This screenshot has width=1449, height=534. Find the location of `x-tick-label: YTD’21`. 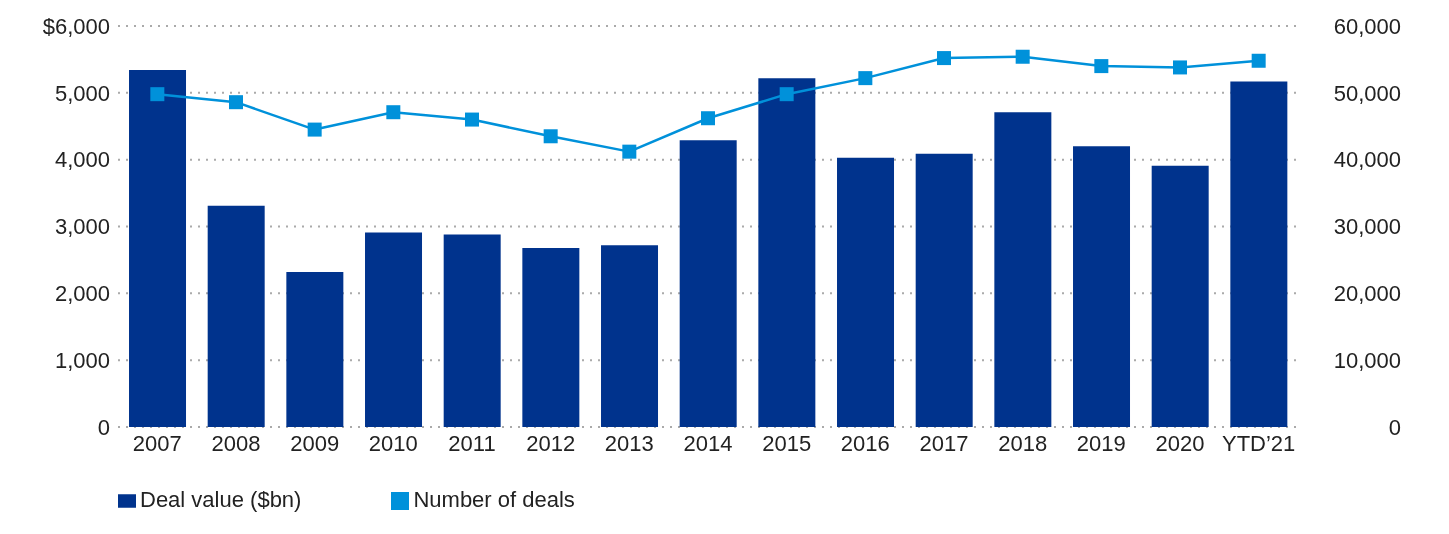

x-tick-label: YTD’21 is located at coordinates (1258, 443).